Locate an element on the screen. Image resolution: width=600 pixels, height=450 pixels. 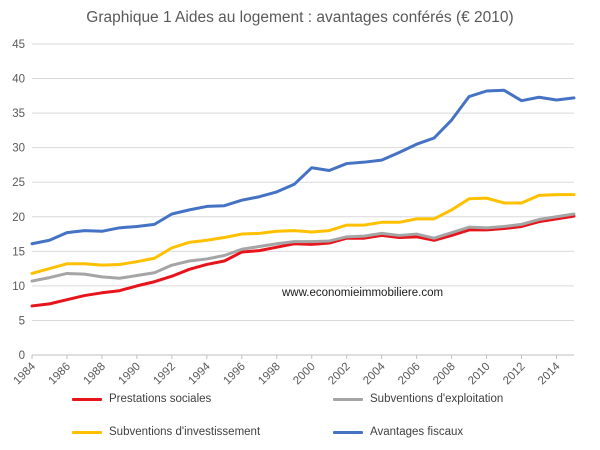
y-tick-label: 20 is located at coordinates (18, 218).